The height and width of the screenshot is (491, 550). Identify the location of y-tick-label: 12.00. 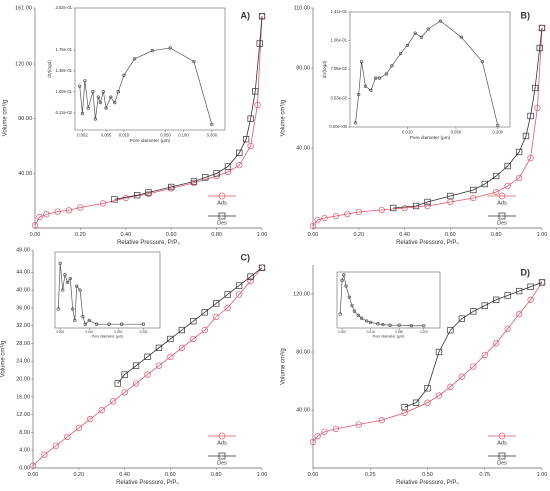
(23, 415).